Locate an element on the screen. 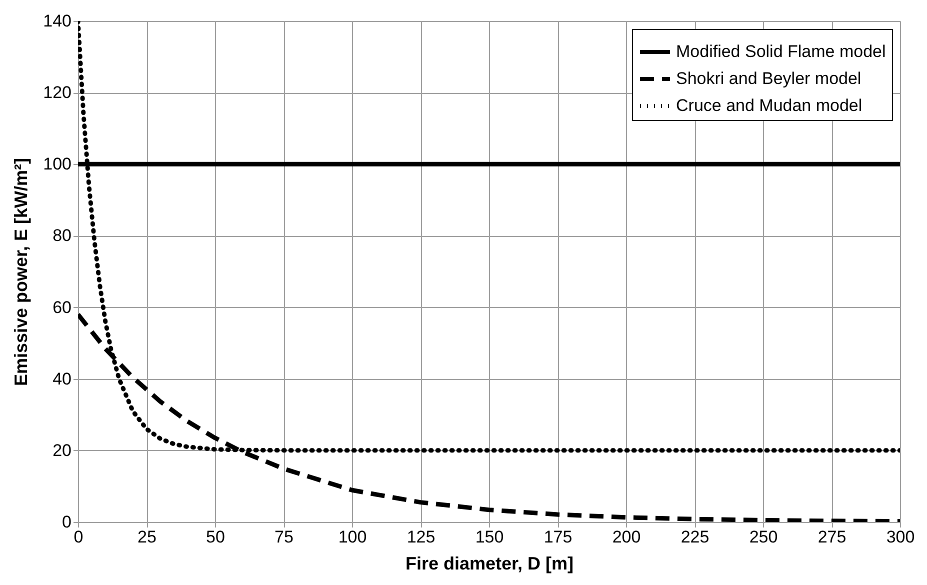 The width and height of the screenshot is (927, 585). y-tick-label: 20 is located at coordinates (62, 450).